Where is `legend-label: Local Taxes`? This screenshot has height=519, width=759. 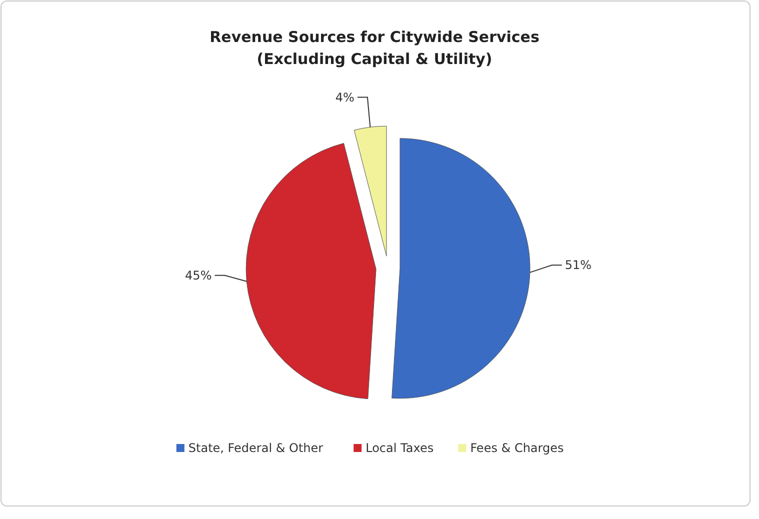 legend-label: Local Taxes is located at coordinates (400, 448).